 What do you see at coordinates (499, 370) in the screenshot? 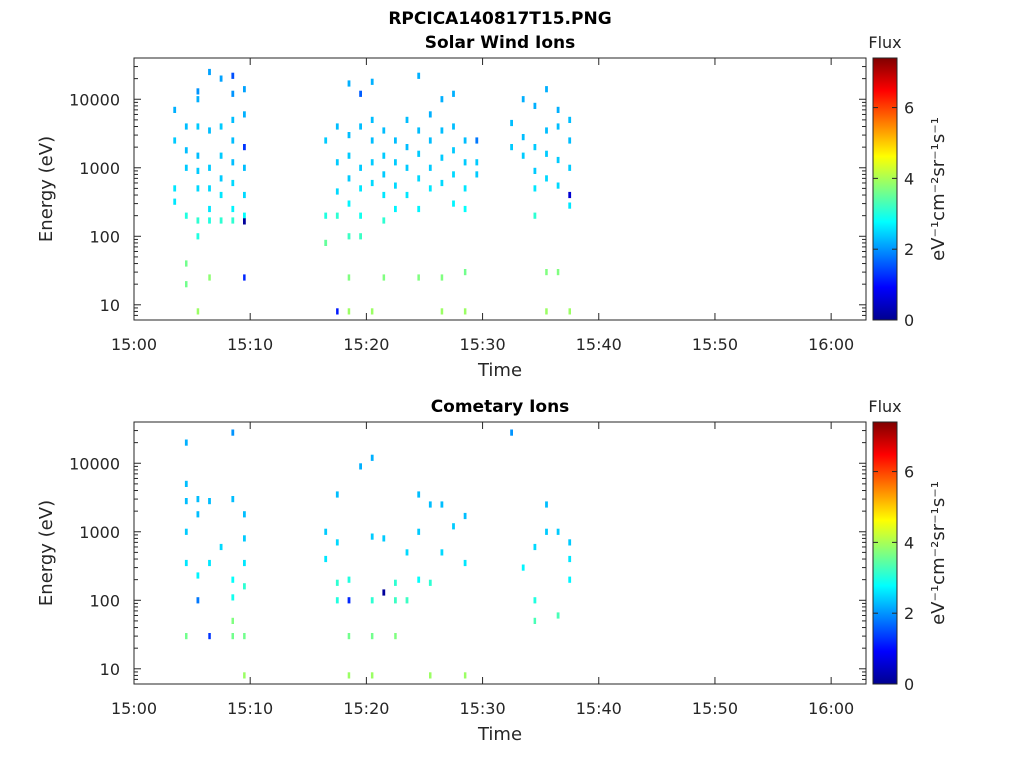
I see `x-axis-label: Time` at bounding box center [499, 370].